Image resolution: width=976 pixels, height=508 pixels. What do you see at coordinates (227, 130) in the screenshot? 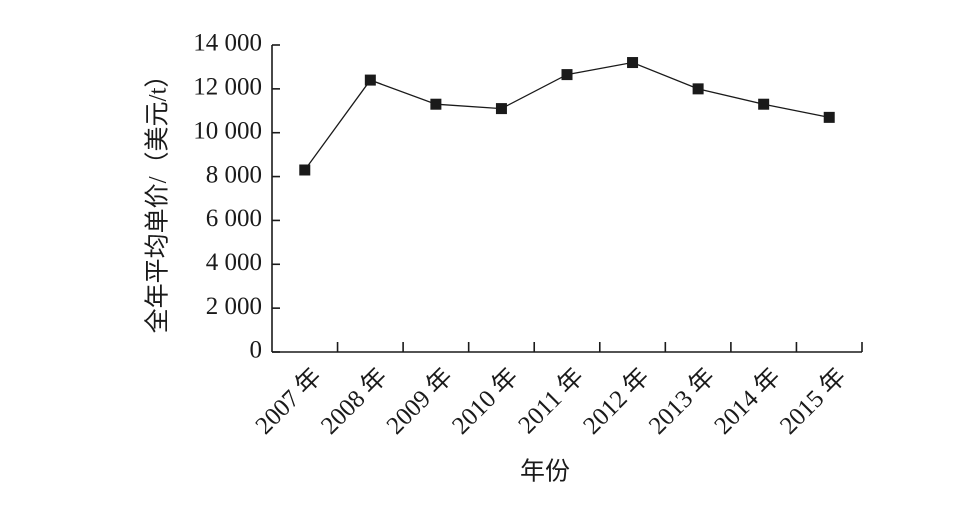
I see `y-tick-label: 10 000` at bounding box center [227, 130].